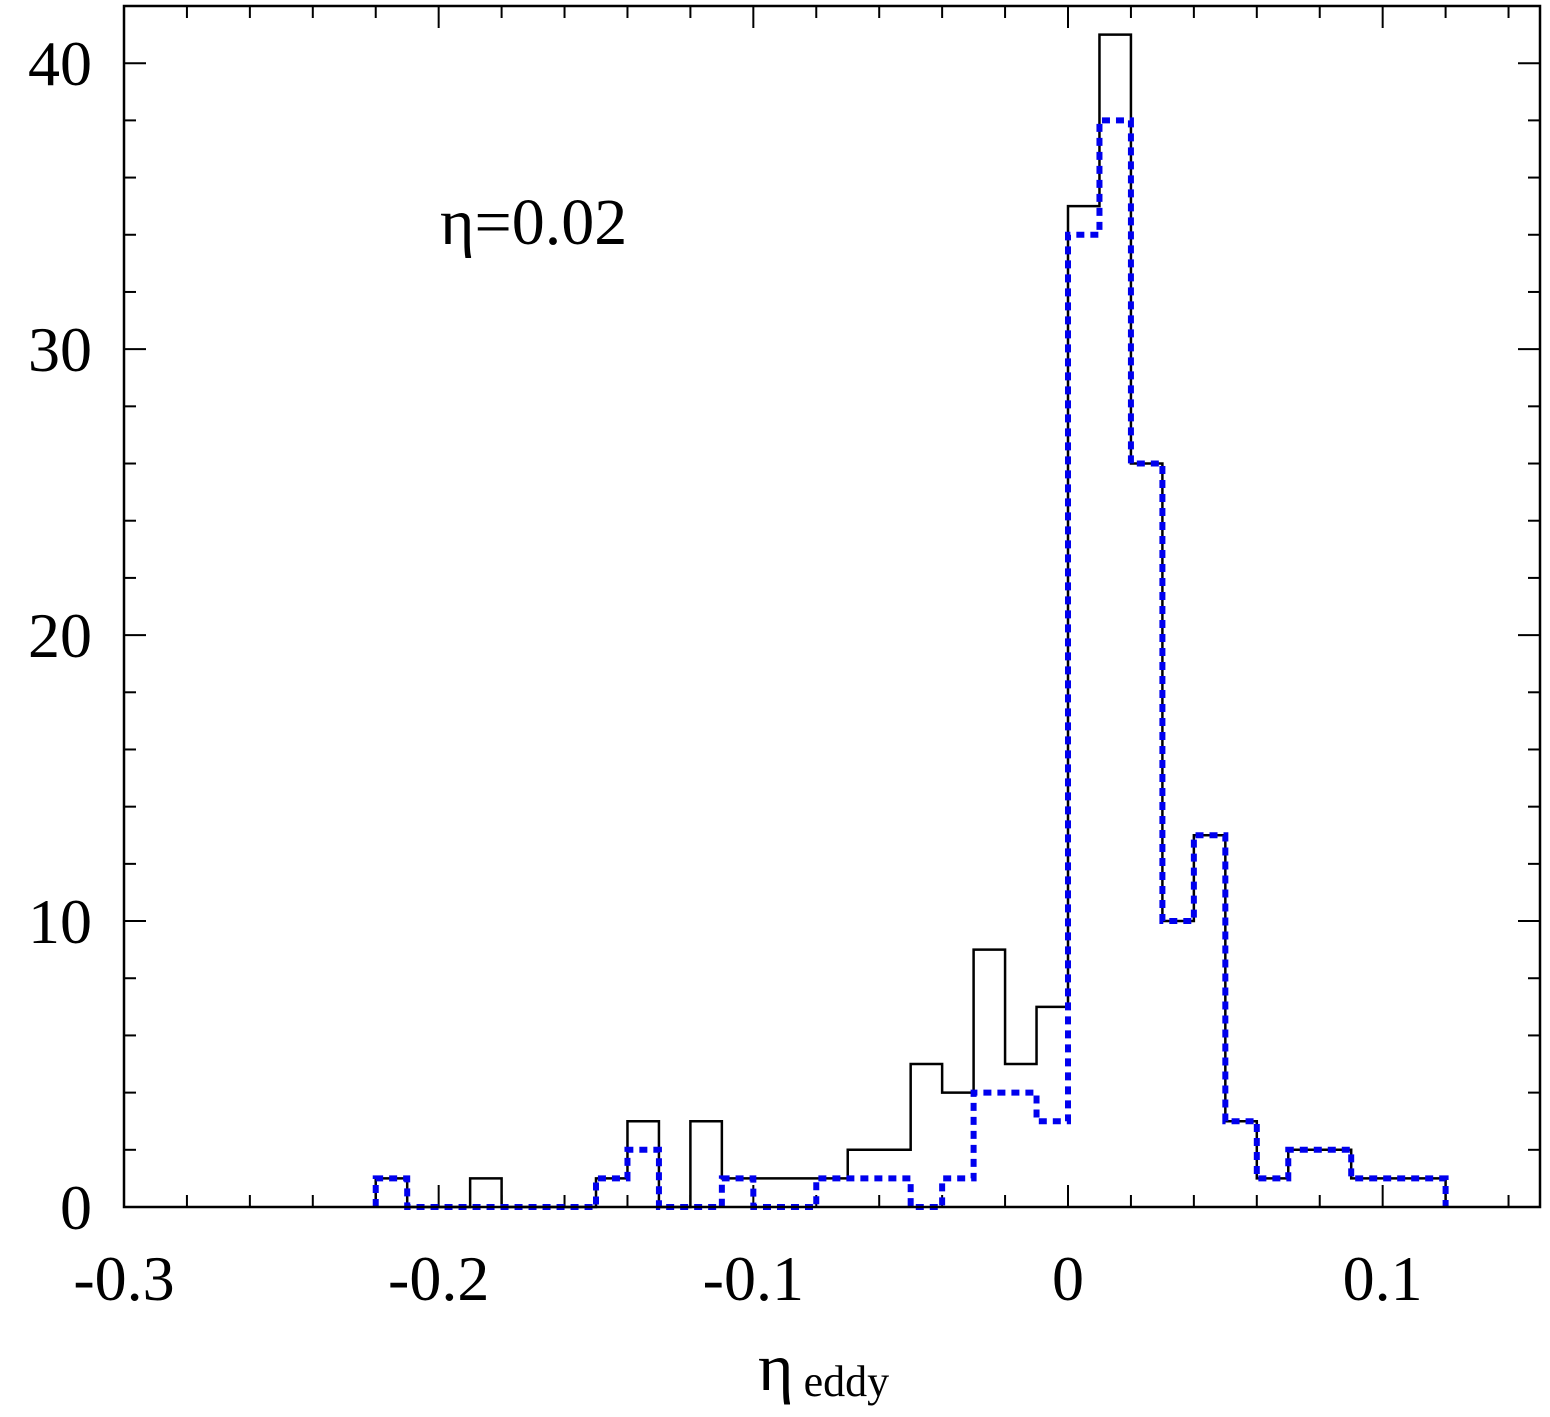  What do you see at coordinates (60, 63) in the screenshot?
I see `y-tick-label: 40` at bounding box center [60, 63].